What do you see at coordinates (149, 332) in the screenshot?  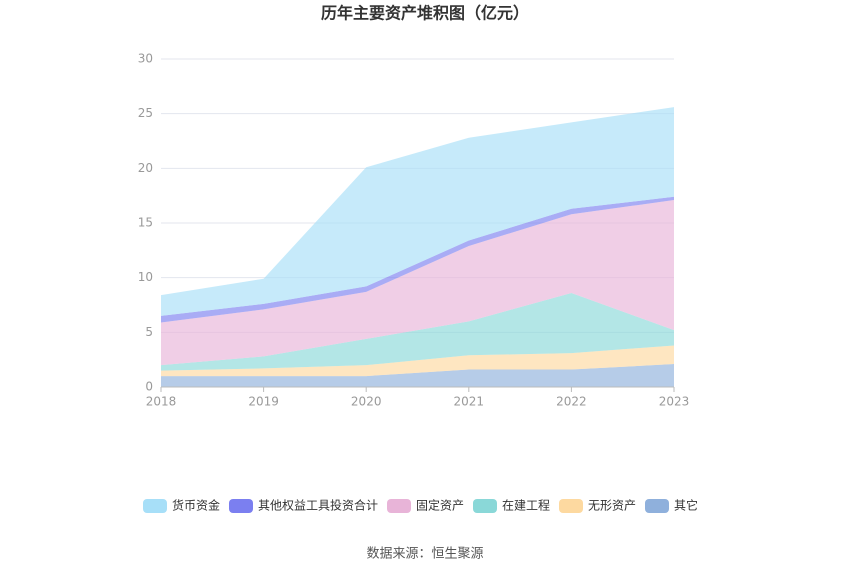 I see `y-tick-label: 5` at bounding box center [149, 332].